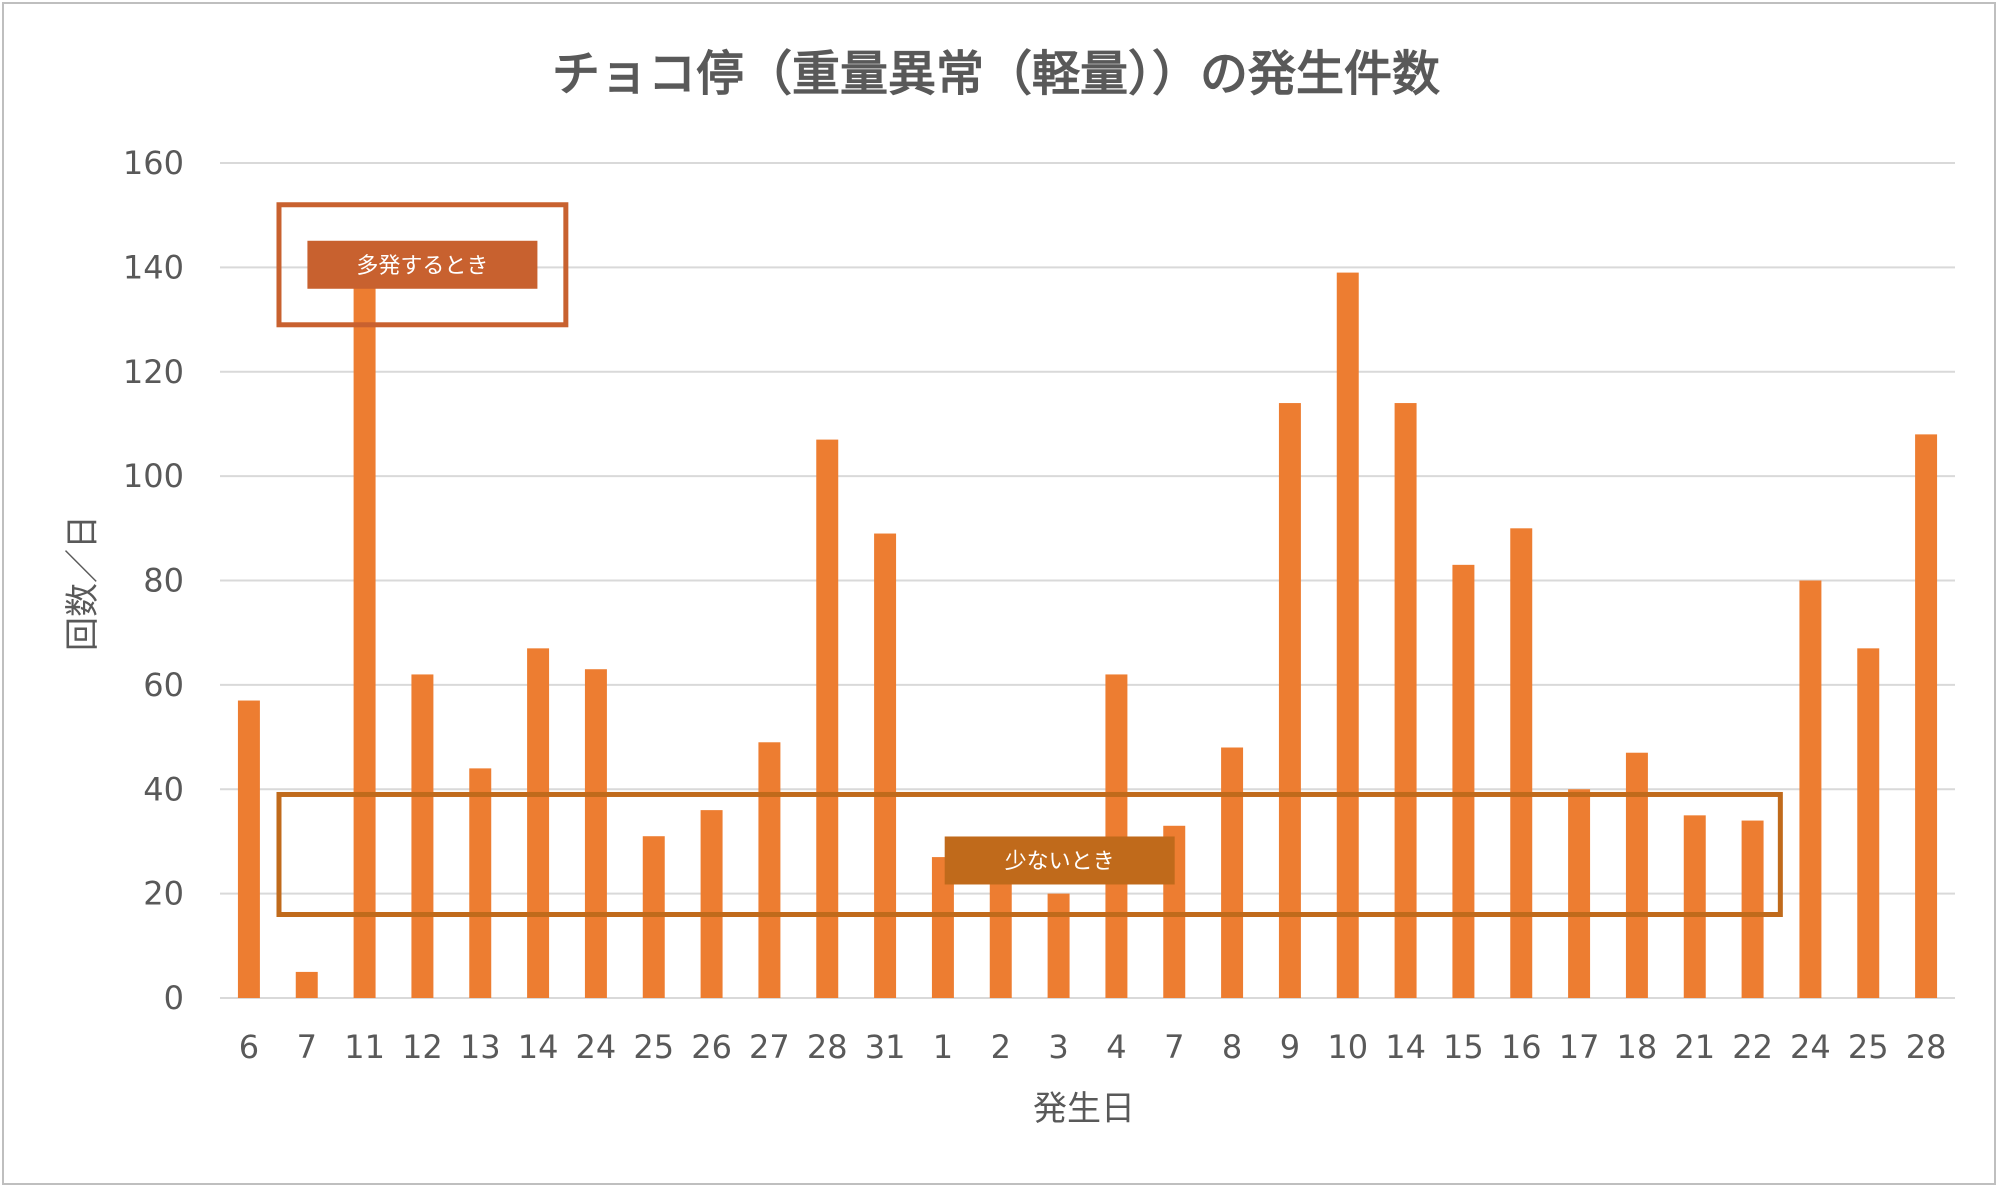 The width and height of the screenshot is (2000, 1189). Describe the element at coordinates (1084, 1109) in the screenshot. I see `x-axis-label: 発生日` at that location.